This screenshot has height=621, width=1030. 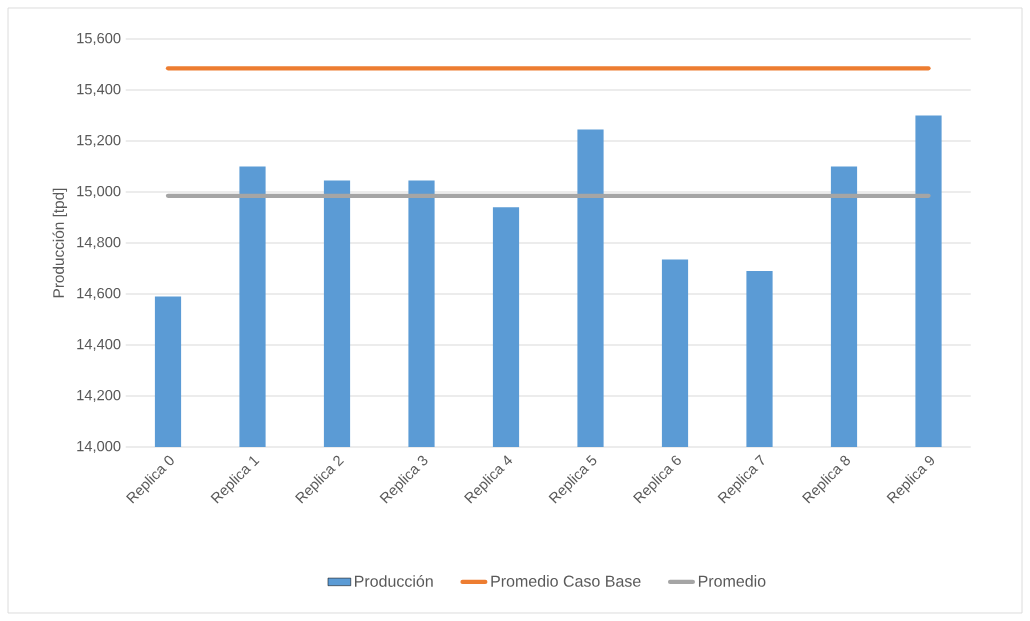 What do you see at coordinates (99, 90) in the screenshot?
I see `y-tick-label: 15,400` at bounding box center [99, 90].